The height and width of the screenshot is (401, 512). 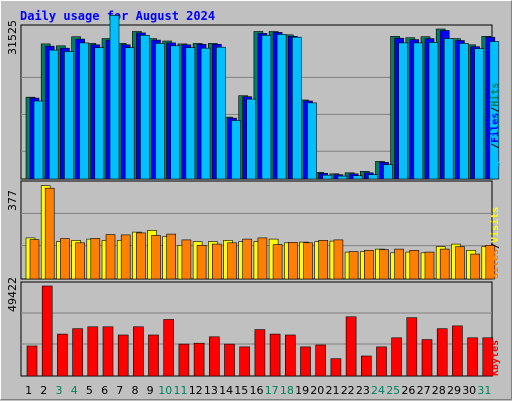 What do you see at coordinates (495, 95) in the screenshot?
I see `legend-item-hits: Hits` at bounding box center [495, 95].